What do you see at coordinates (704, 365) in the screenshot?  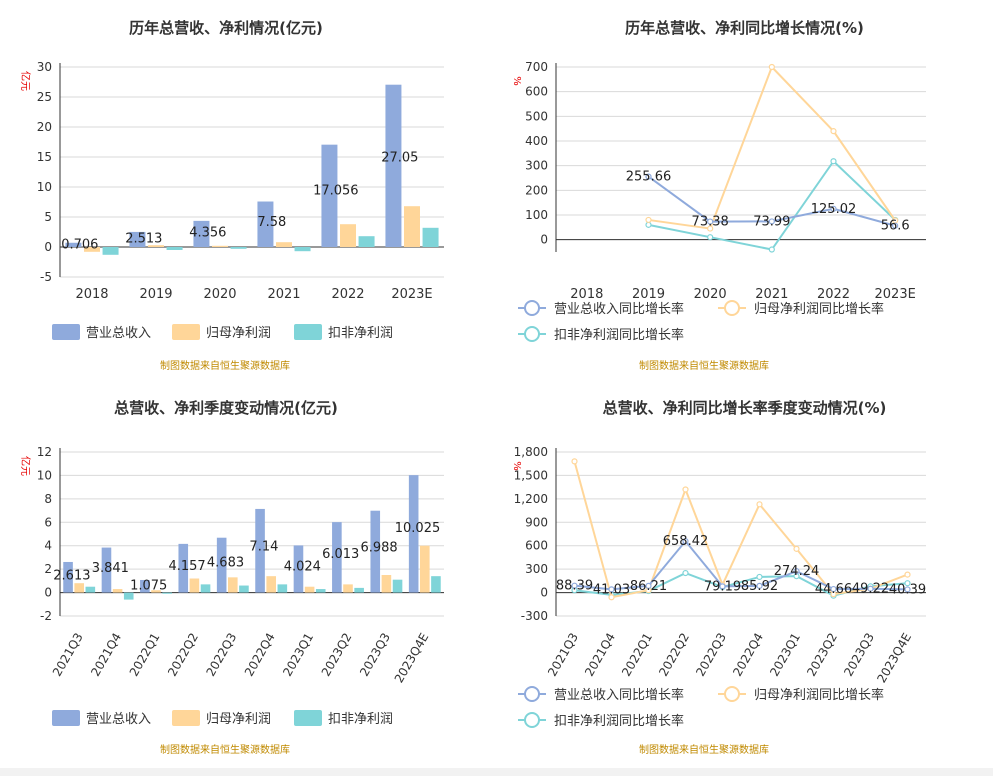 I see `source-note: 制图数据来自恒生聚源数据库` at bounding box center [704, 365].